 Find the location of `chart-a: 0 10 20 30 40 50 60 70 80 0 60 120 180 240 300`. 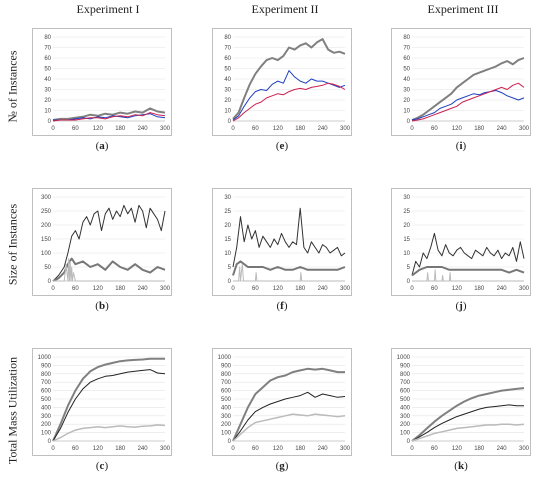

chart-a: 0 10 20 30 40 50 60 70 80 0 60 120 180 240 300 is located at coordinates (107, 83).